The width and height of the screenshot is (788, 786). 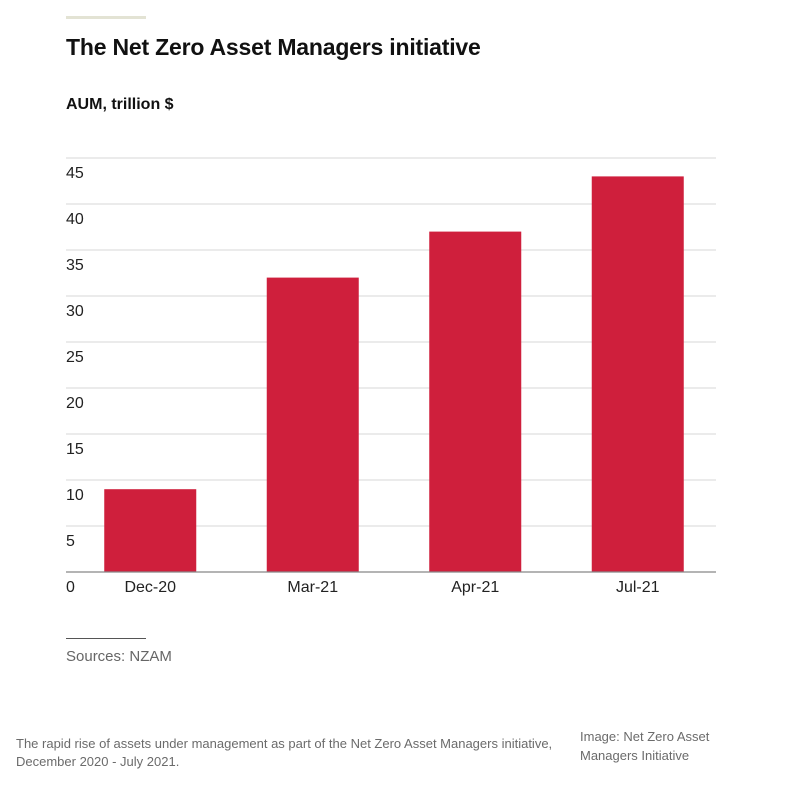 What do you see at coordinates (119, 656) in the screenshot?
I see `source-note: Sources: NZAM` at bounding box center [119, 656].